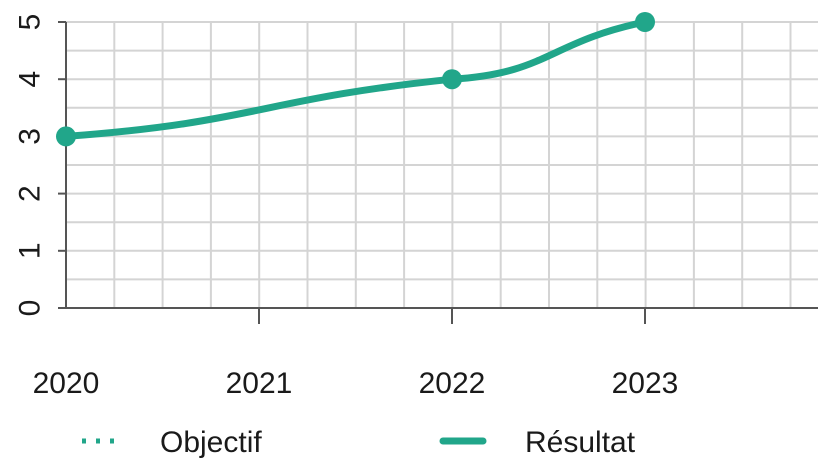 The height and width of the screenshot is (467, 829). I want to click on chart-legend: Objectif Résultat, so click(359, 442).